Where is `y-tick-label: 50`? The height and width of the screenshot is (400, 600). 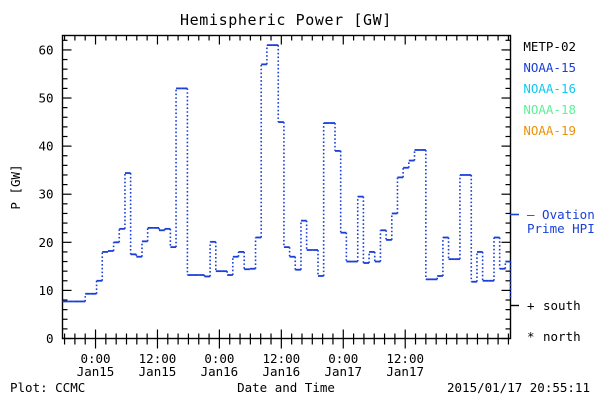
y-tick-label: 50 is located at coordinates (45, 98).